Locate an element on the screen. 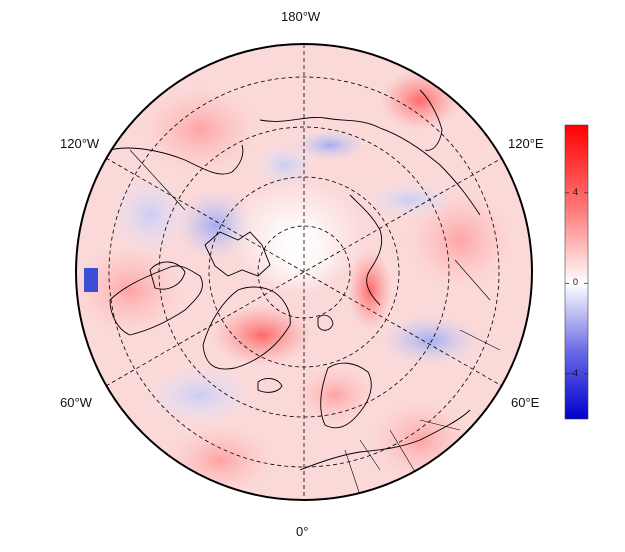 The height and width of the screenshot is (552, 625). colorbar-tick-label: 0 is located at coordinates (576, 282).